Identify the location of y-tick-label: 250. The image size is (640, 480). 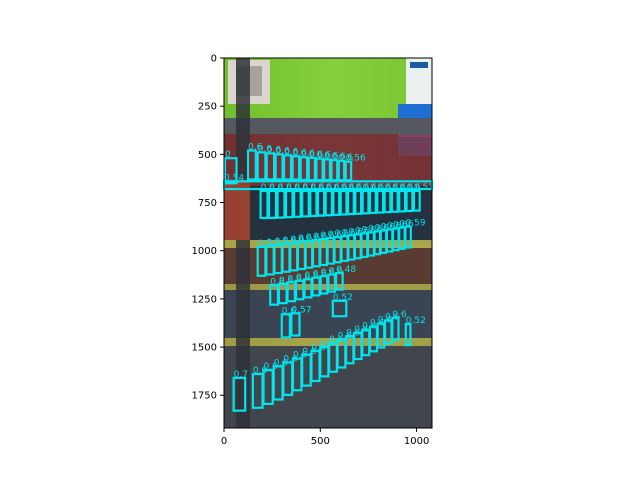
(207, 107).